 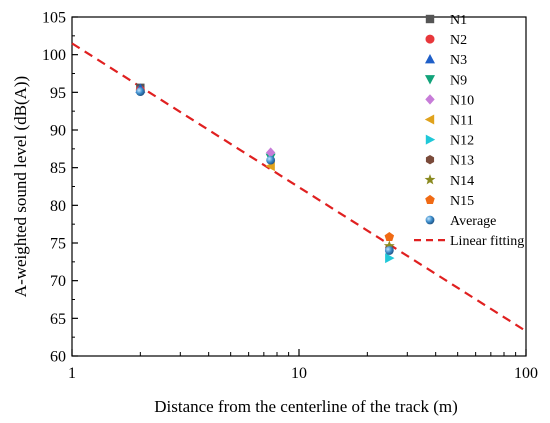 What do you see at coordinates (430, 139) in the screenshot?
I see `legend-marker-n12` at bounding box center [430, 139].